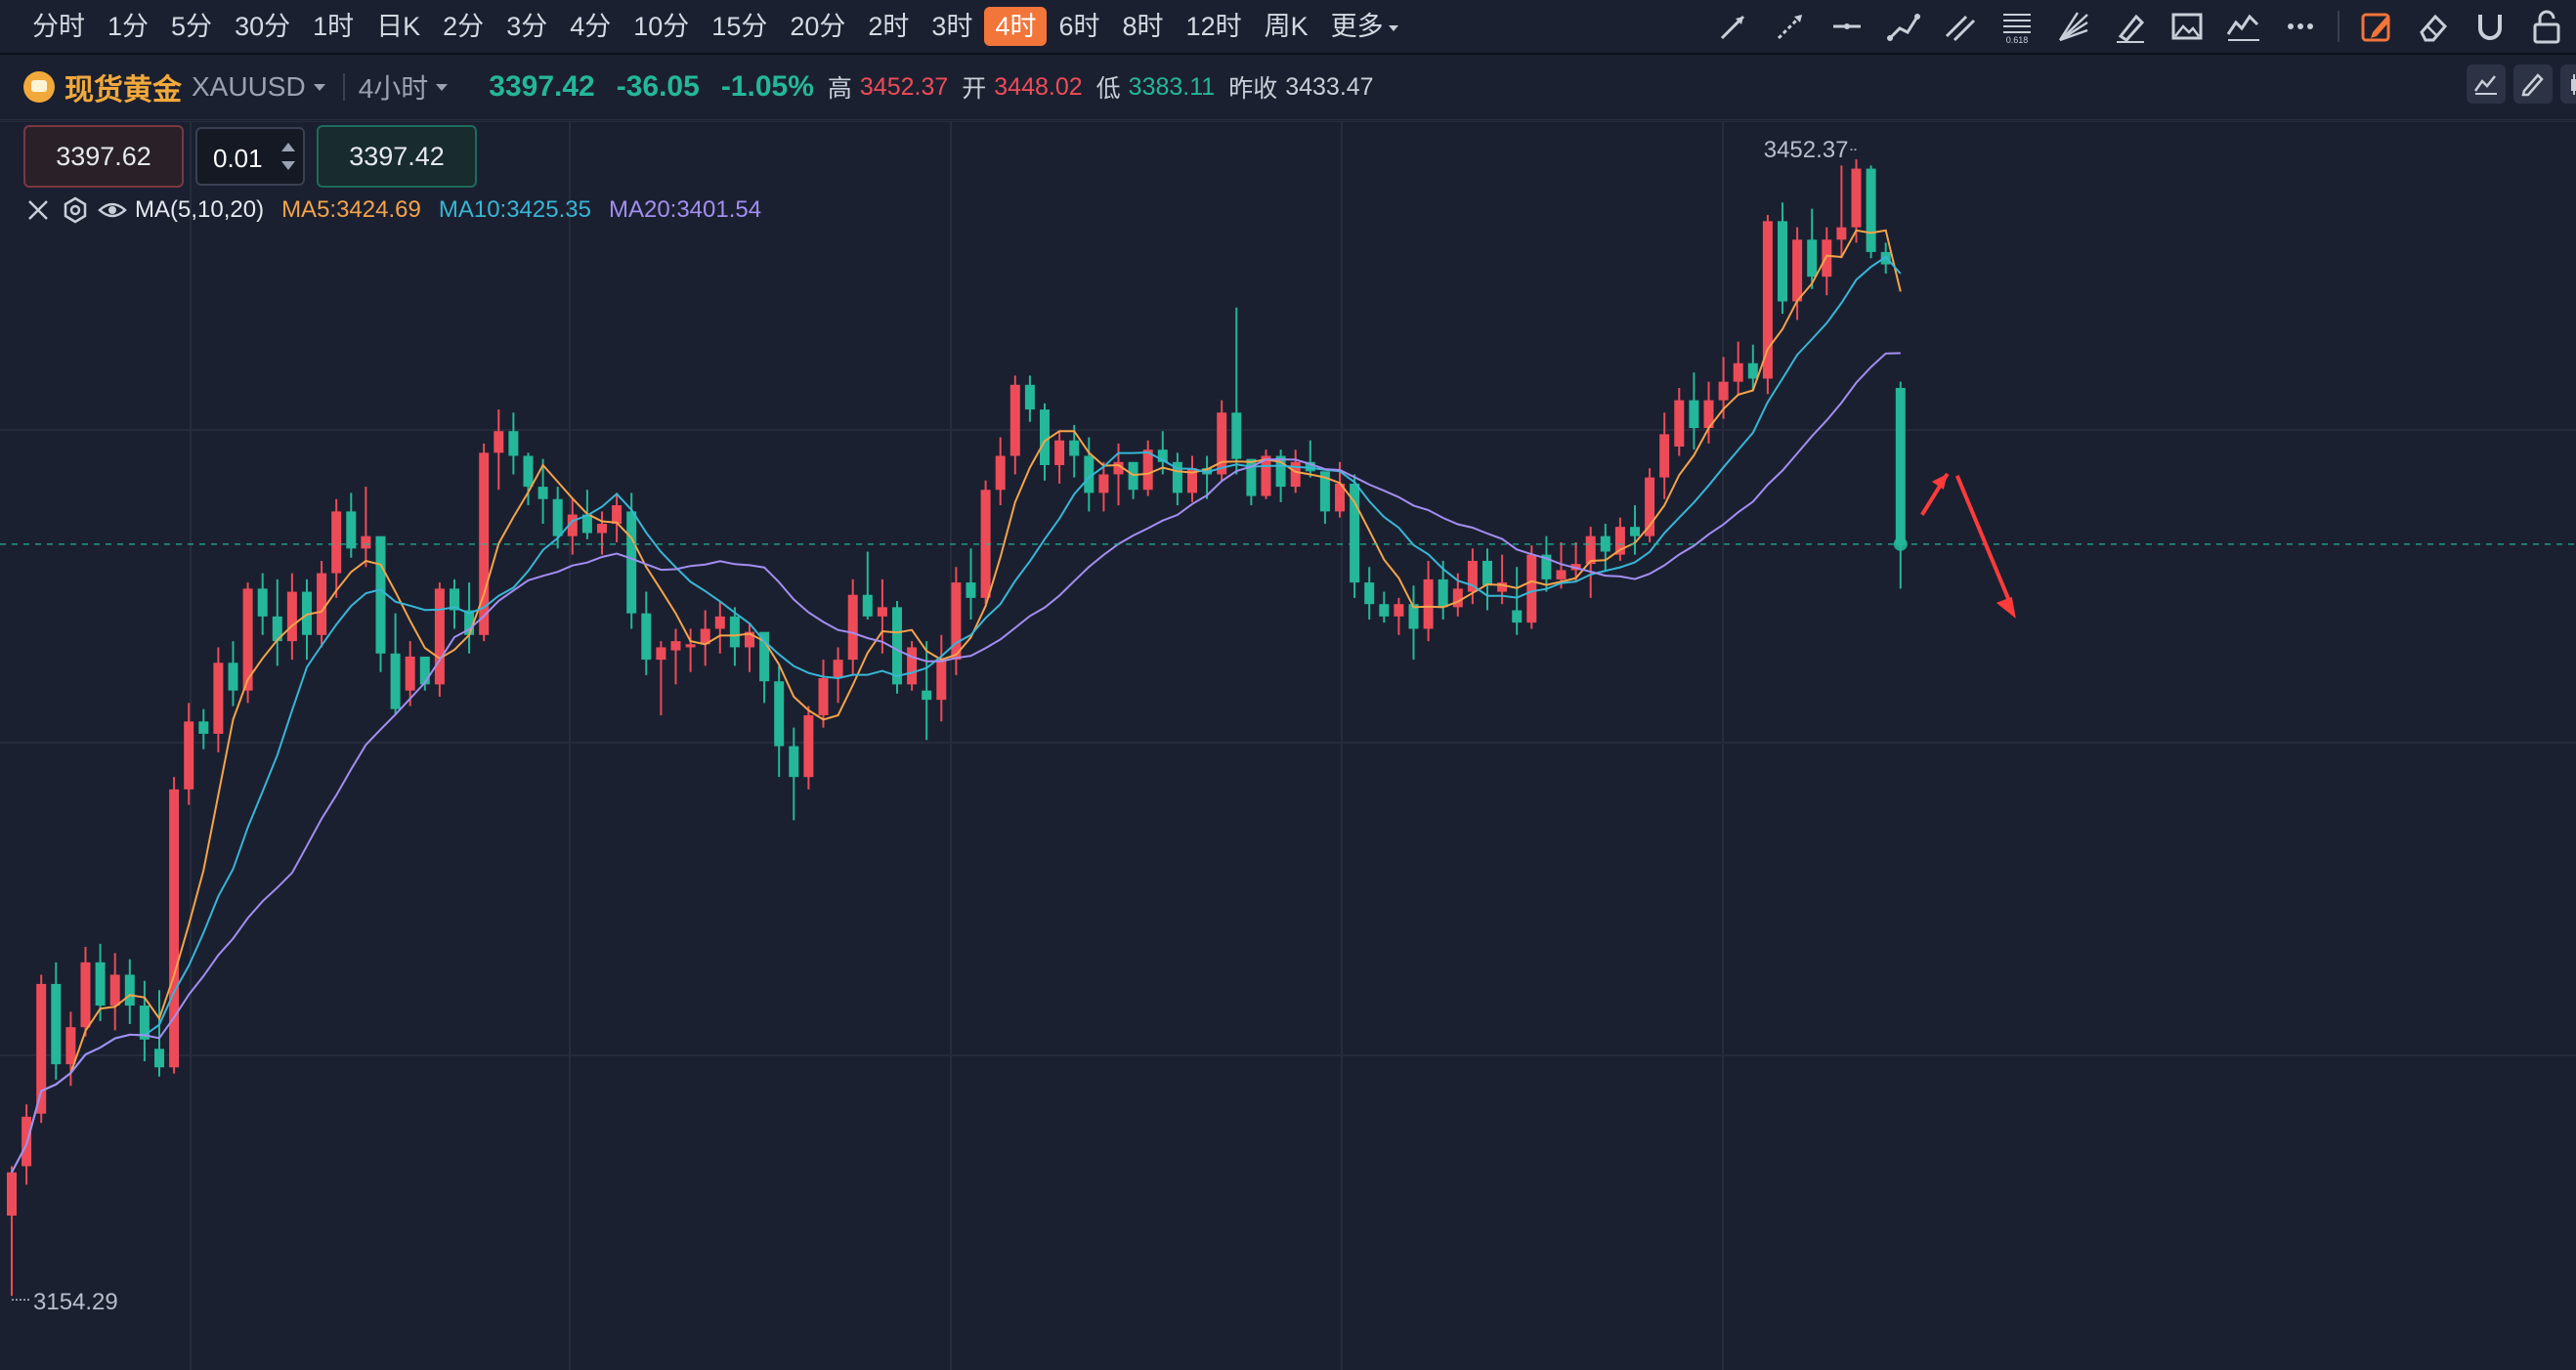 The image size is (2576, 1370). I want to click on wave-icon, so click(2244, 26).